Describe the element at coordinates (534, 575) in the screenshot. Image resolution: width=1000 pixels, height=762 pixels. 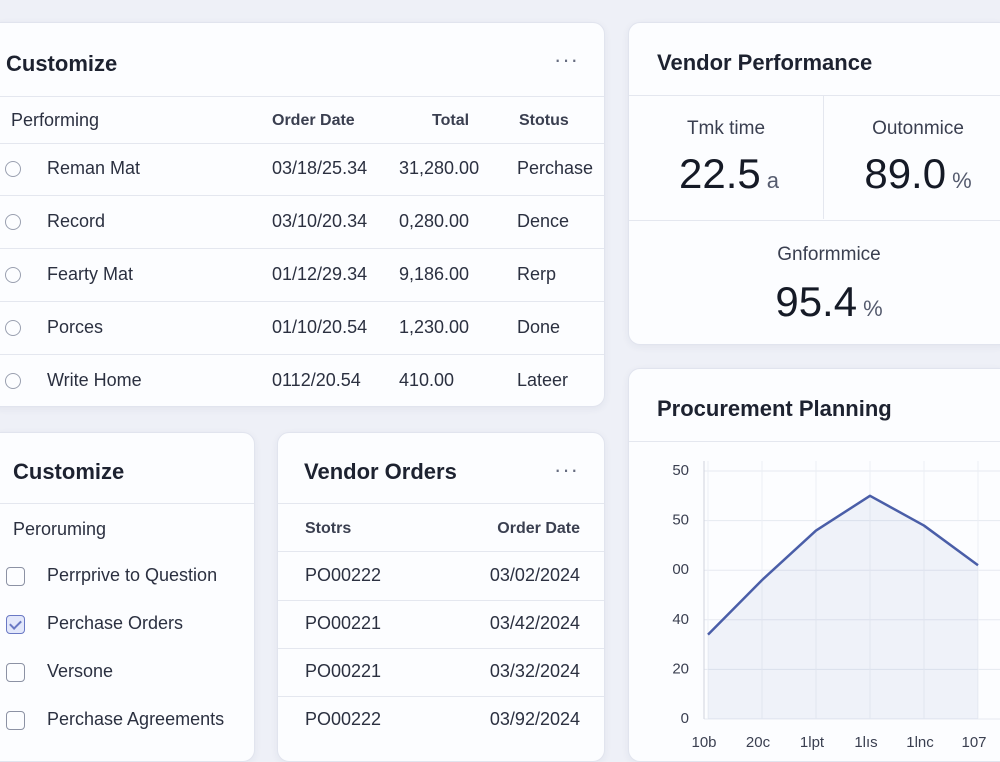
I see `table-cell: 03/02/2024` at that location.